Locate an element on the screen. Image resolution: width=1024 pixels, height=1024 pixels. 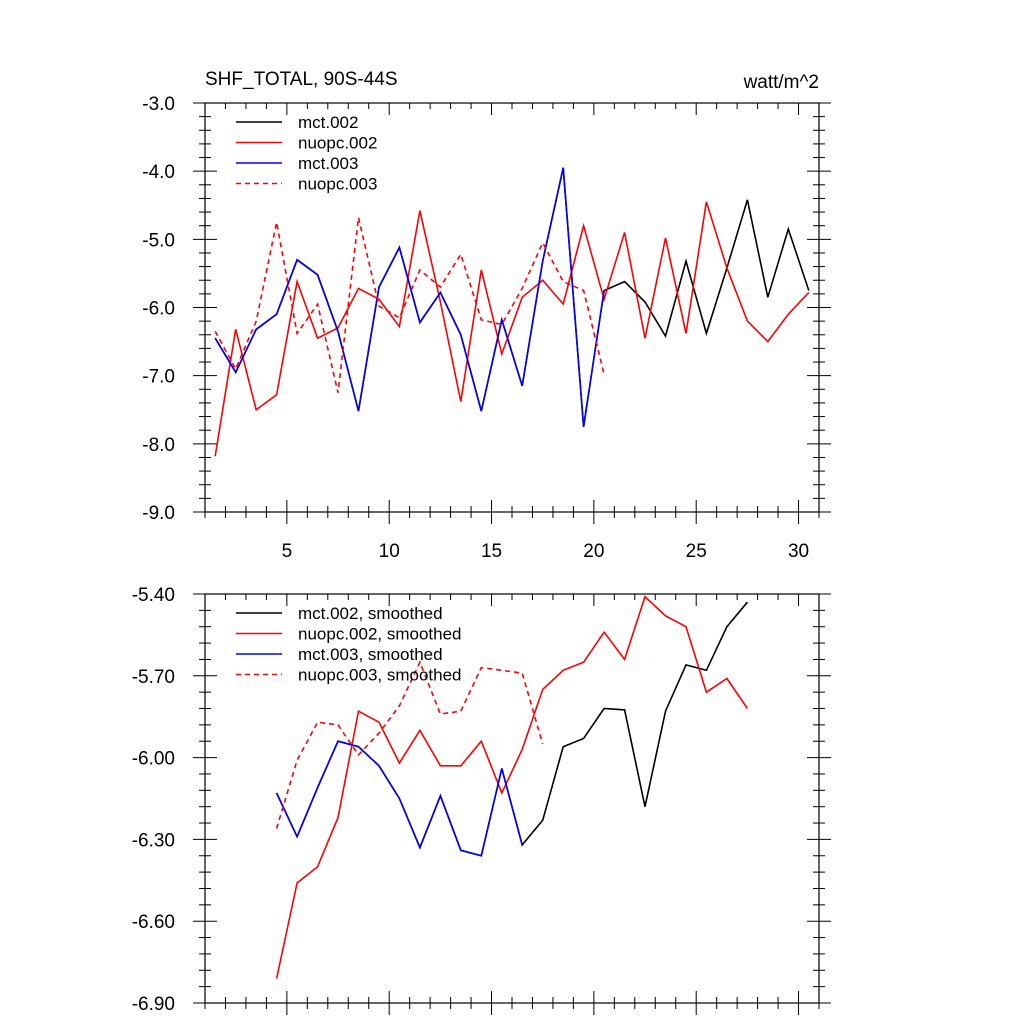
top-x-tick-label: 5 is located at coordinates (287, 551).